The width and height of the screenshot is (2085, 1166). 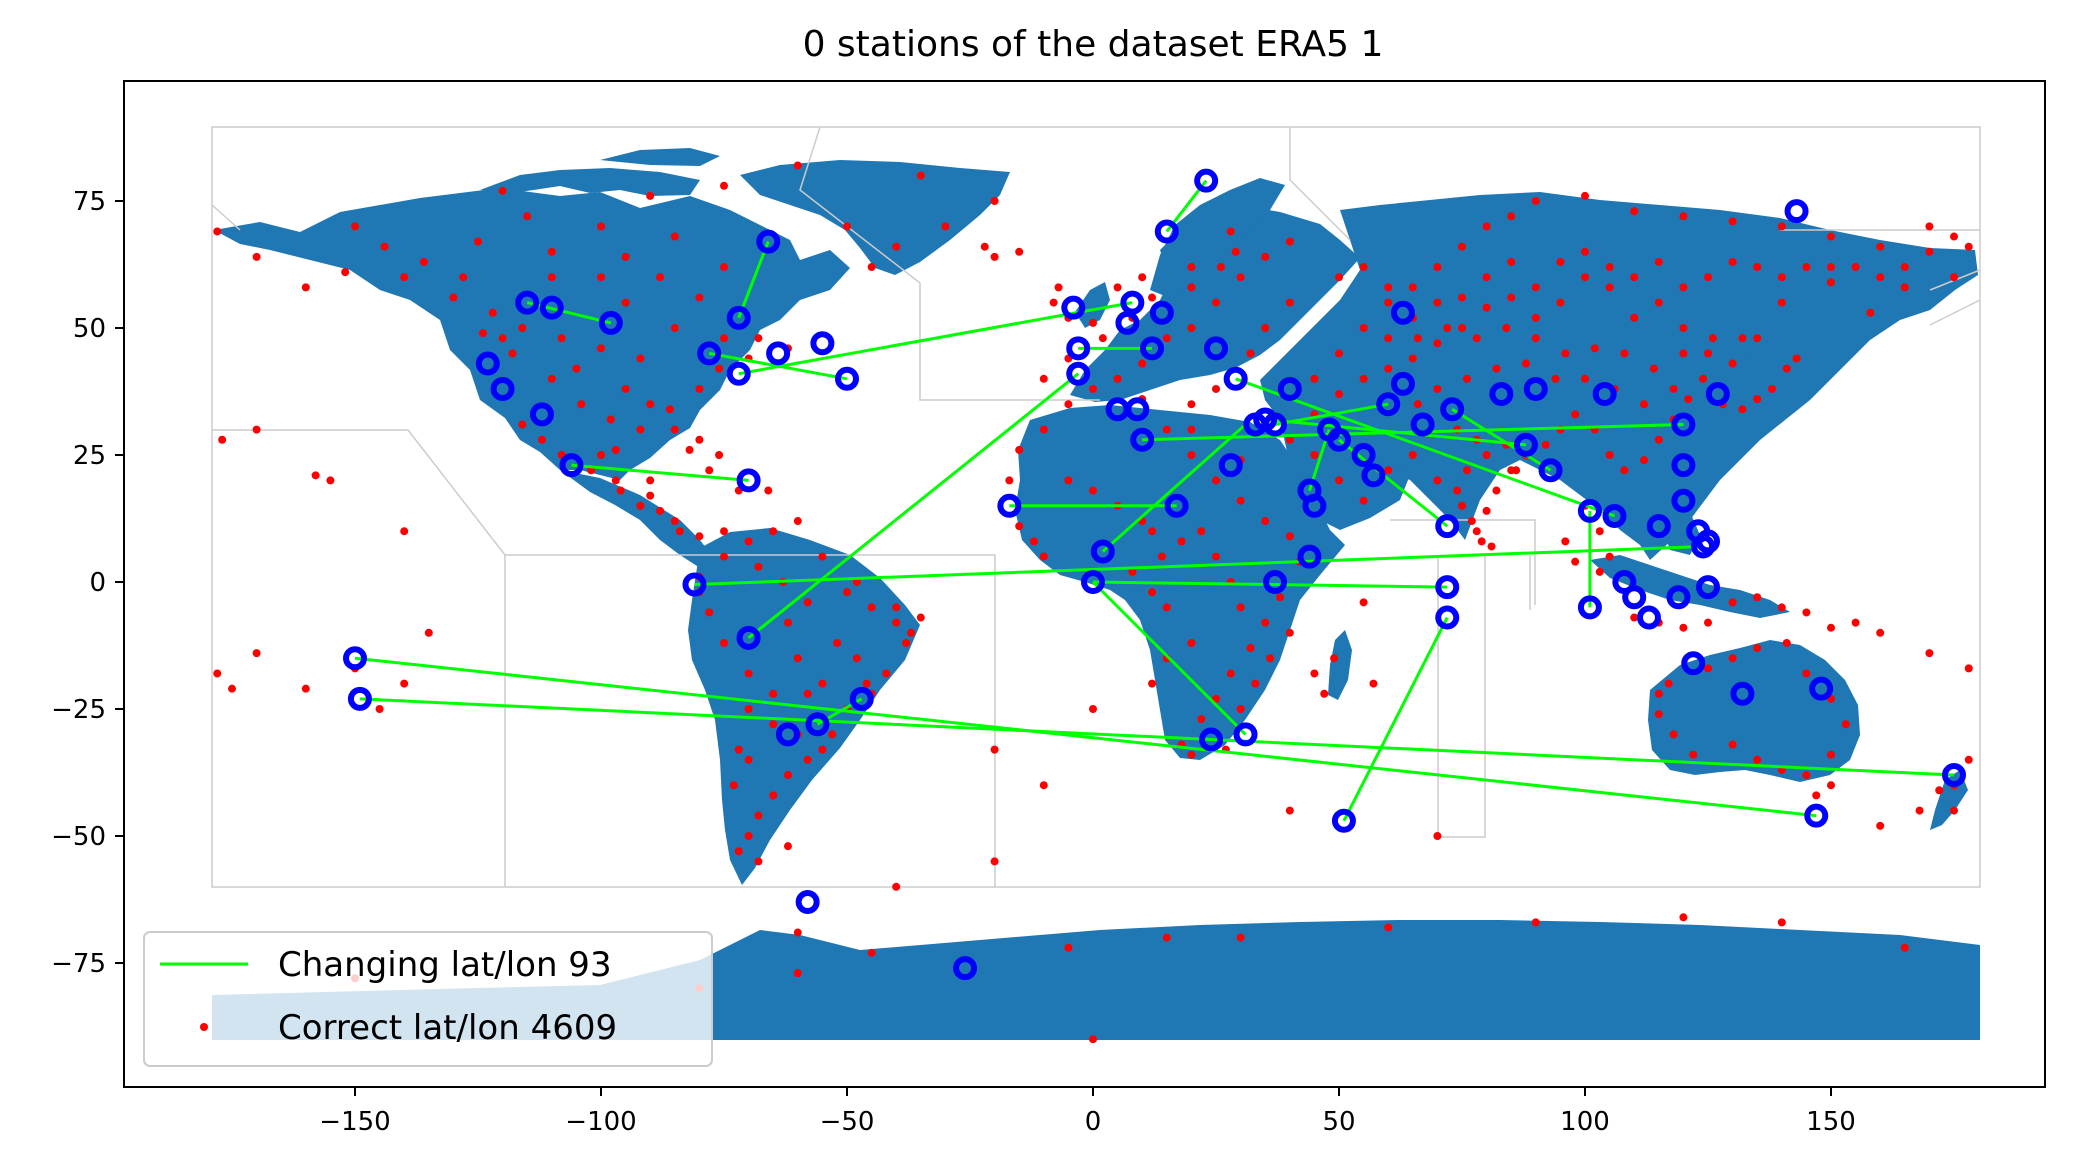 I want to click on y-tick-label: 0, so click(x=97, y=583).